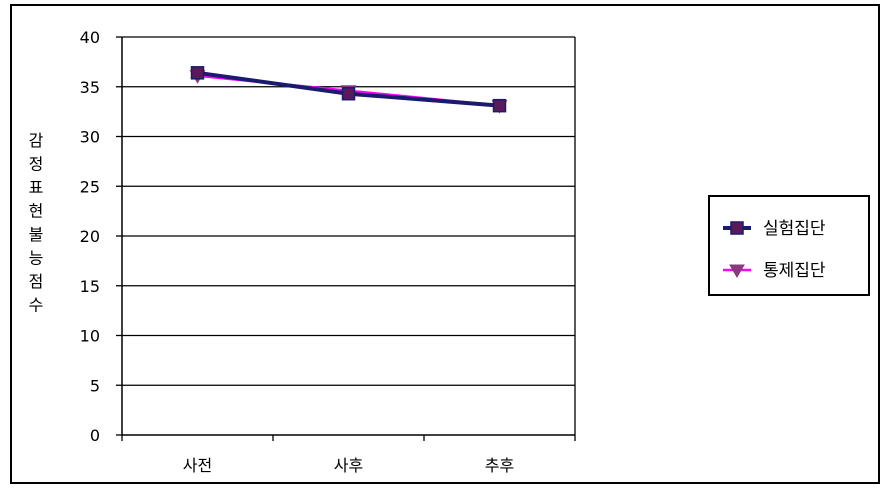 The width and height of the screenshot is (885, 488). Describe the element at coordinates (36, 305) in the screenshot. I see `y-axis-label-char-7: 수` at that location.